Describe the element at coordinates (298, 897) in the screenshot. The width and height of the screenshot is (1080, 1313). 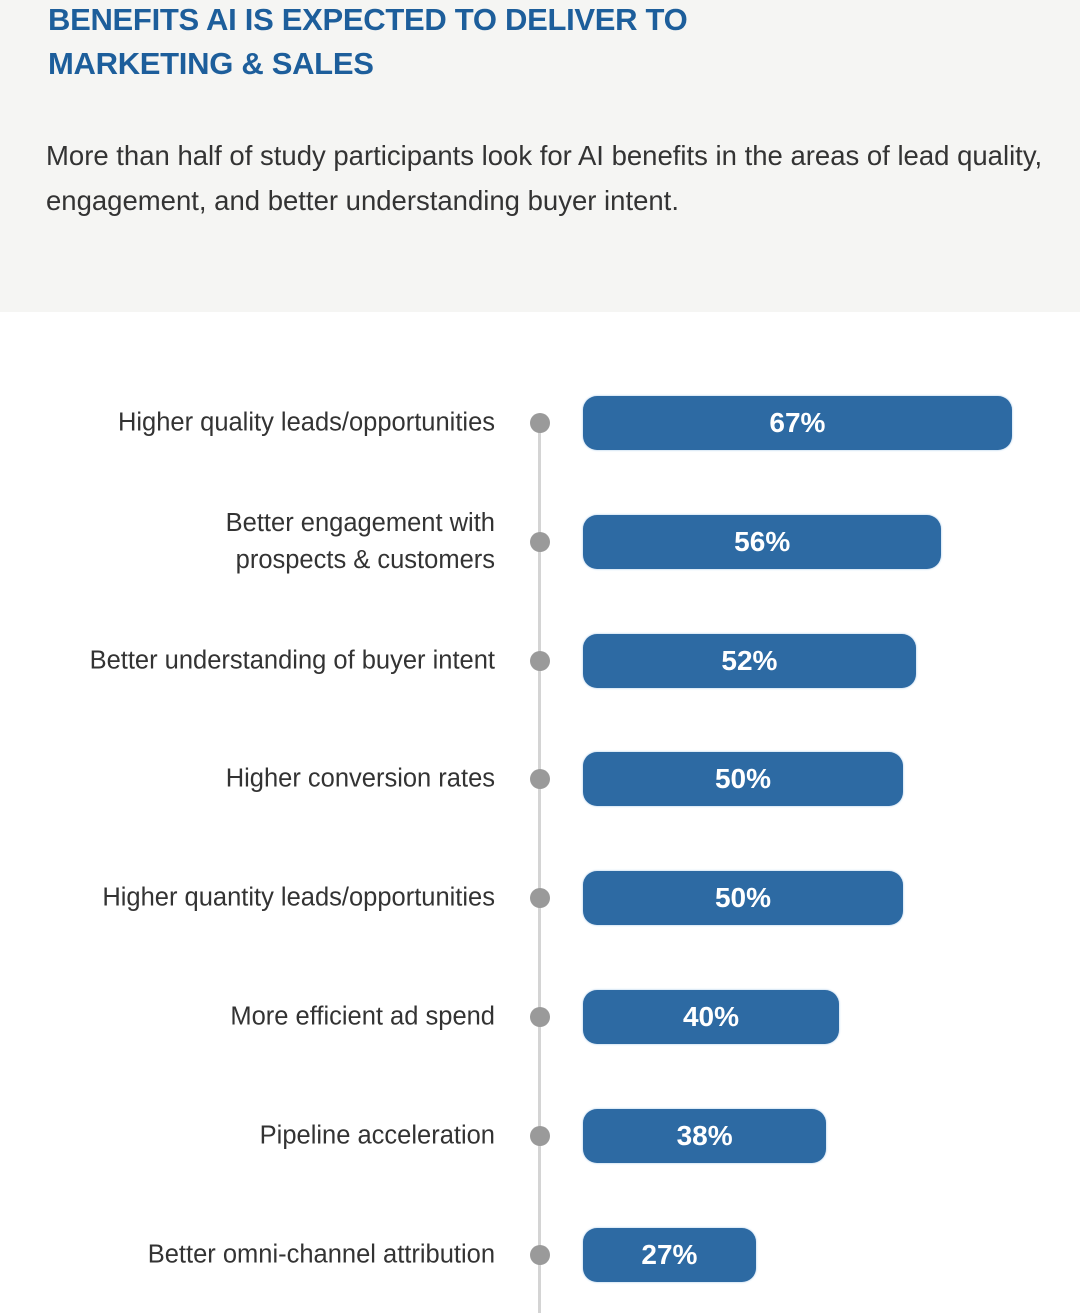
I see `category-label: Higher quantity leads/opportunities` at that location.